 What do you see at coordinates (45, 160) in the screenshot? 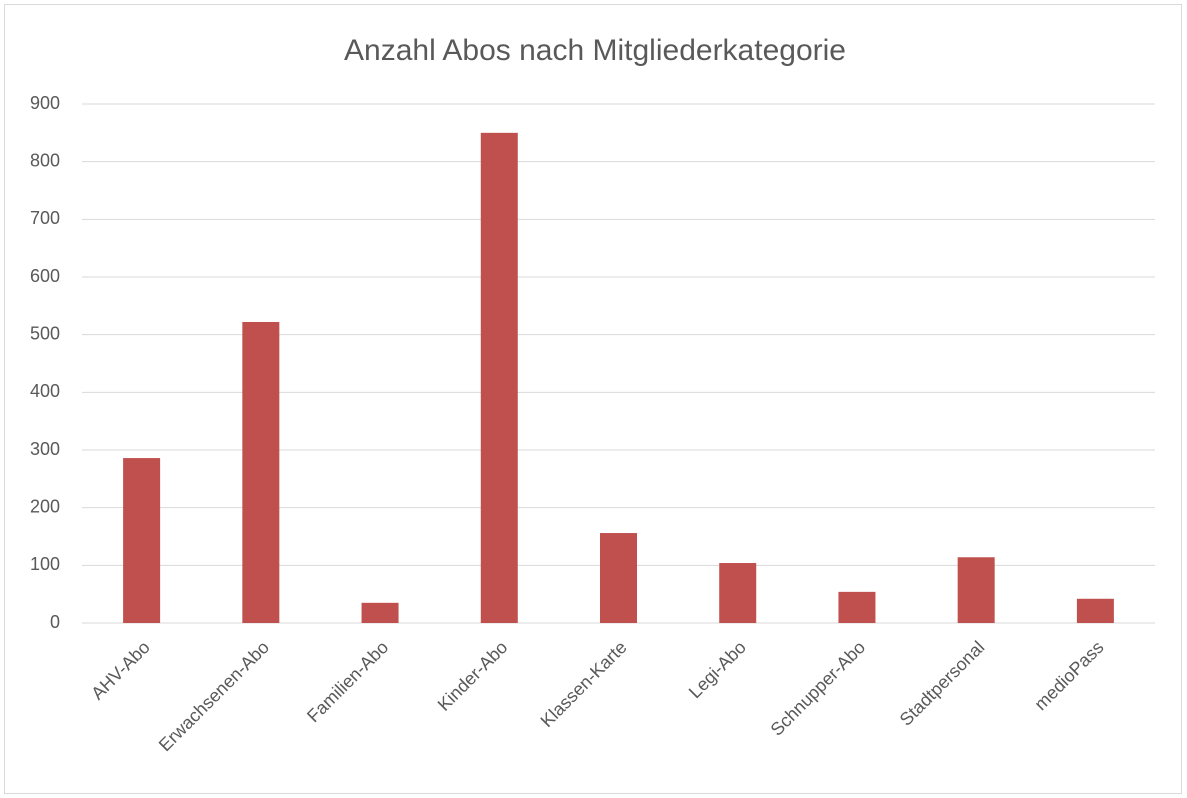
I see `y-tick-label: 800` at bounding box center [45, 160].